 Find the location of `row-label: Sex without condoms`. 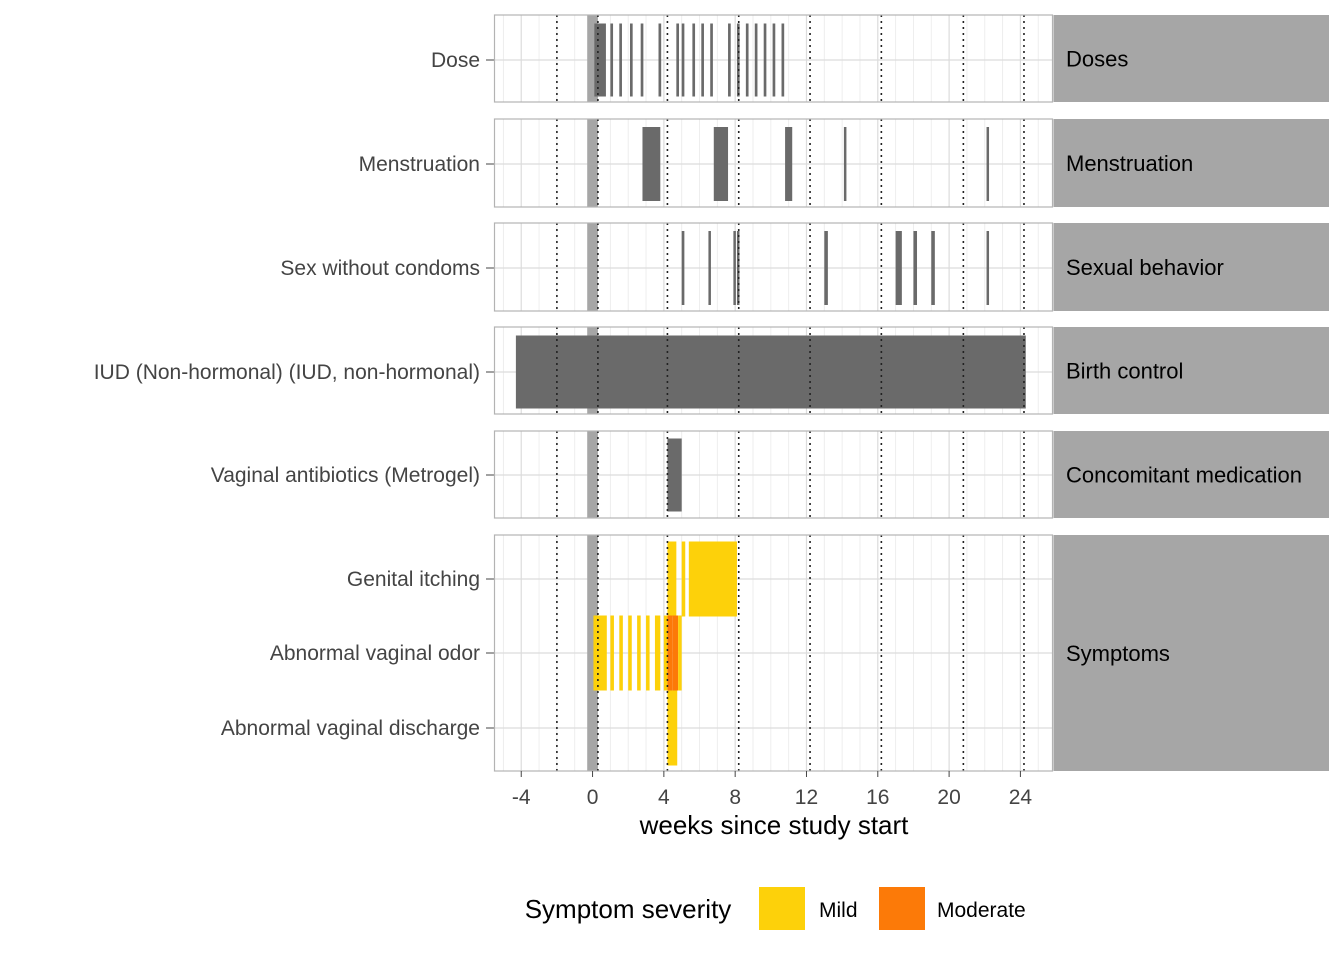

row-label: Sex without condoms is located at coordinates (380, 268).